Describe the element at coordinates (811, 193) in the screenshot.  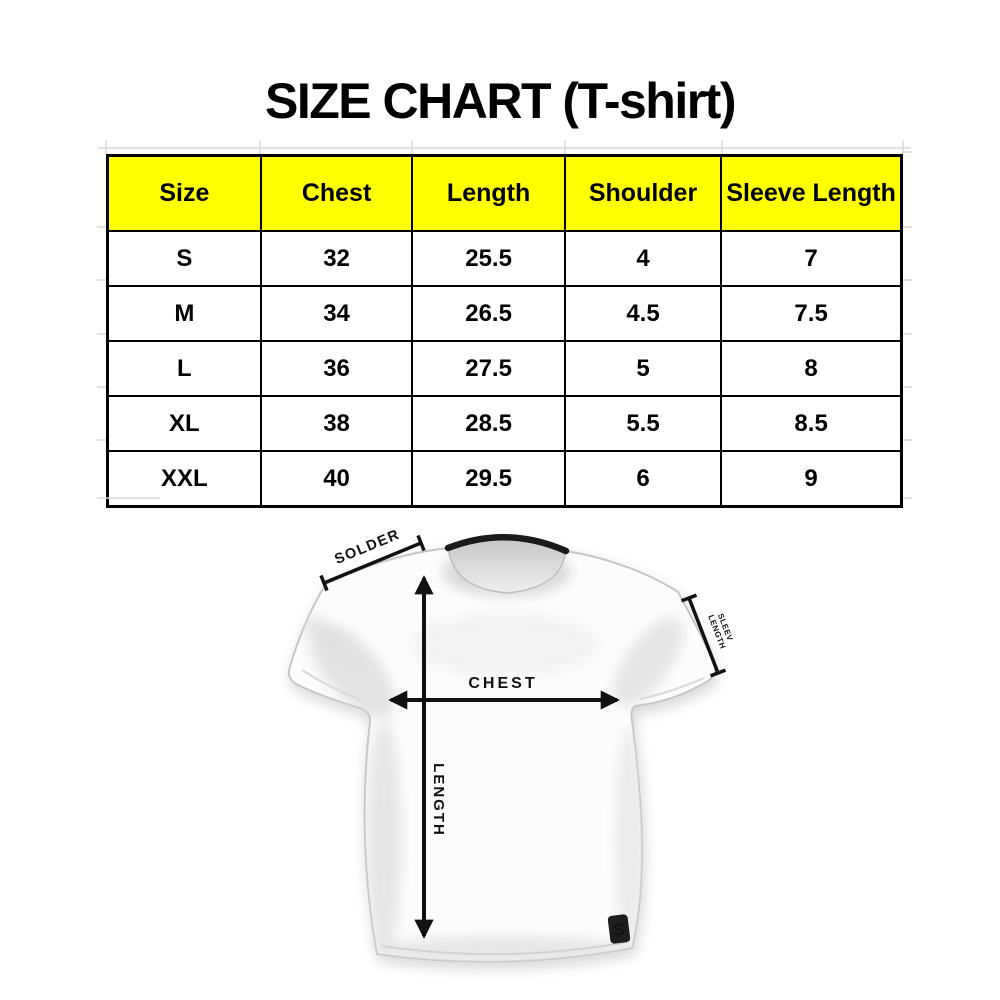
I see `col-header-sleeve-length: Sleeve Length` at that location.